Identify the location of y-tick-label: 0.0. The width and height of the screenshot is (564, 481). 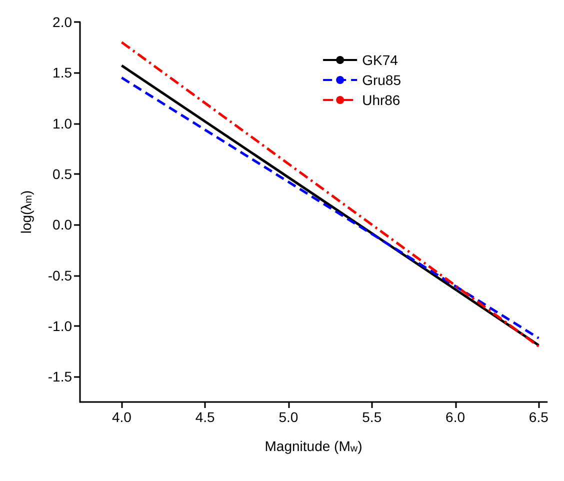
(62, 224).